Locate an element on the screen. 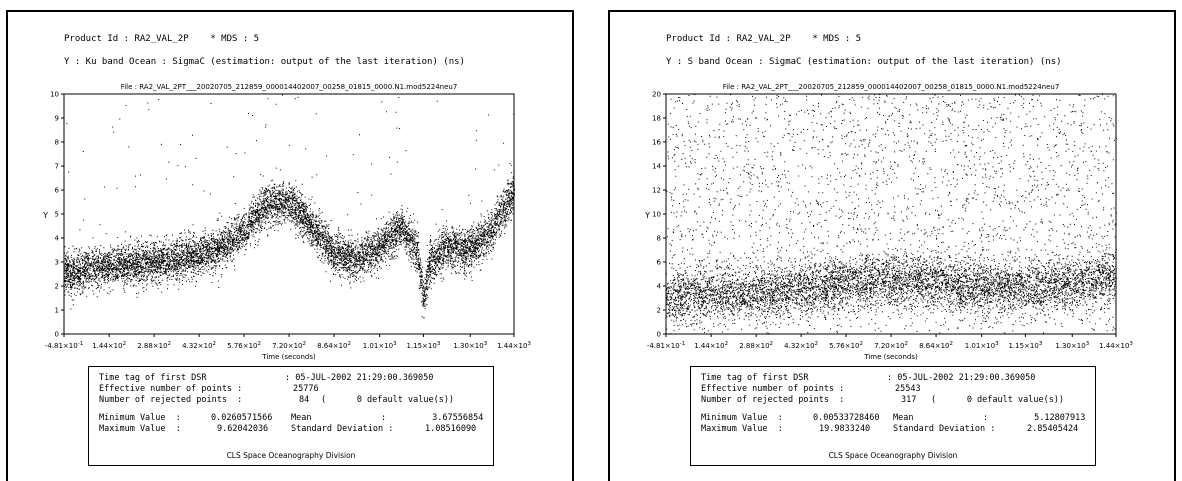 This screenshot has height=481, width=1182. y-tick-label: 14 is located at coordinates (656, 167).